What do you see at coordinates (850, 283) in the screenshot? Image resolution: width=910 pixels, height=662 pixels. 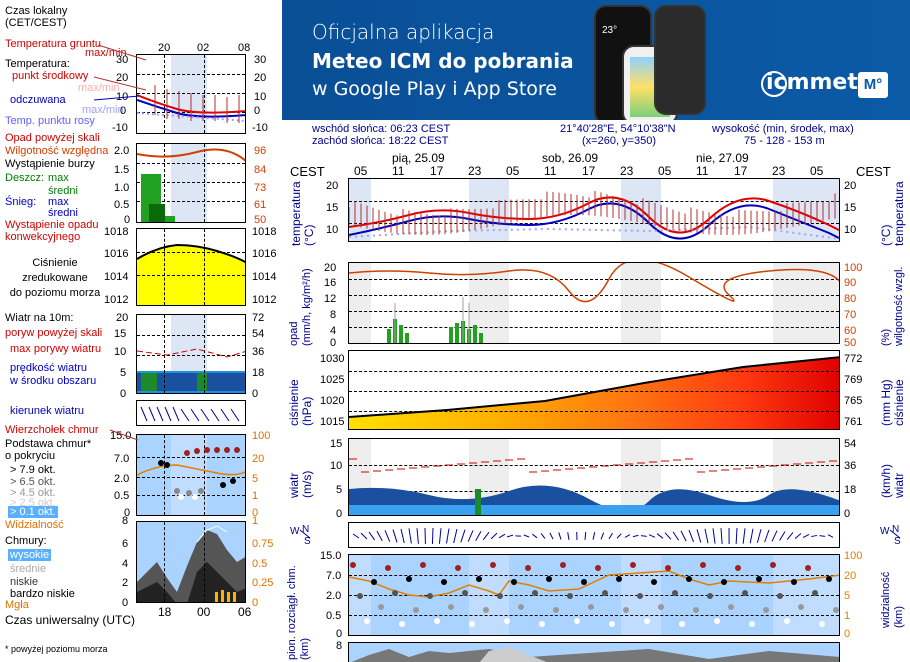 I see `hum-tick-1: 90` at bounding box center [850, 283].